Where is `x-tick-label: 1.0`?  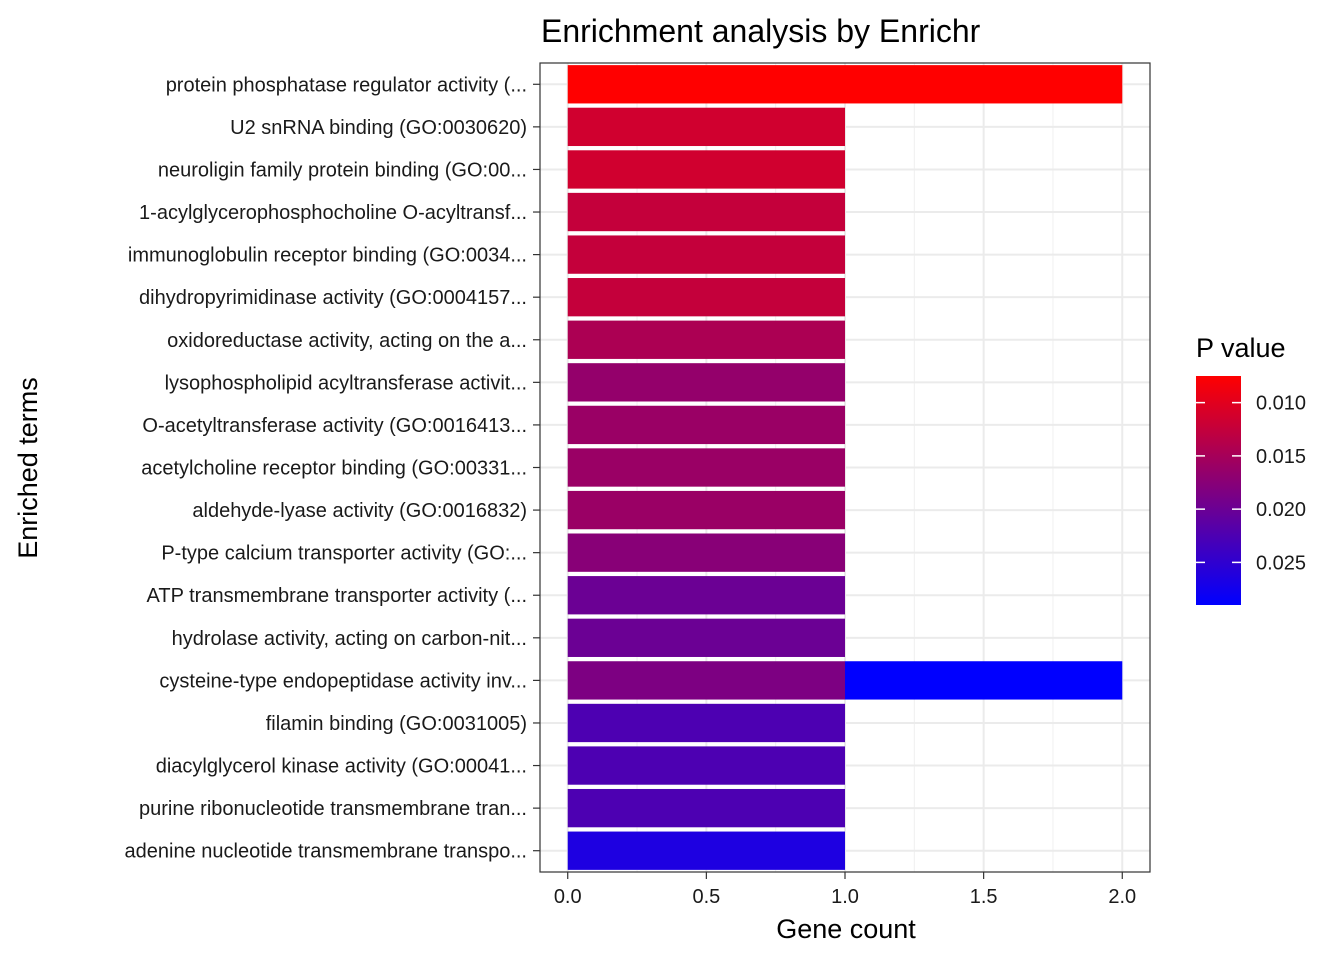 x-tick-label: 1.0 is located at coordinates (845, 897).